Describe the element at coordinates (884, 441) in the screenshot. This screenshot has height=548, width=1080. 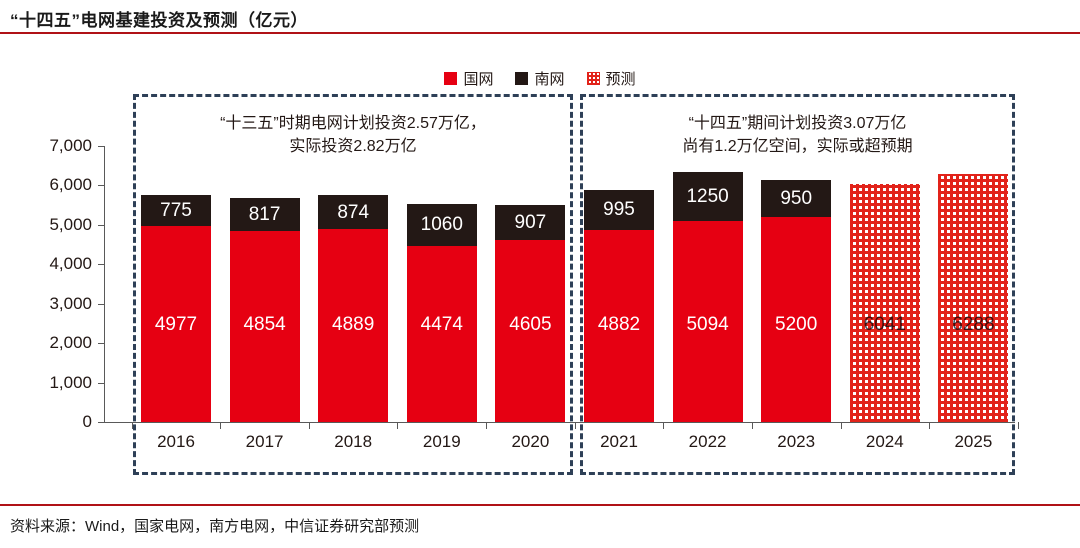
I see `x-axis-label-2024: 2024` at that location.